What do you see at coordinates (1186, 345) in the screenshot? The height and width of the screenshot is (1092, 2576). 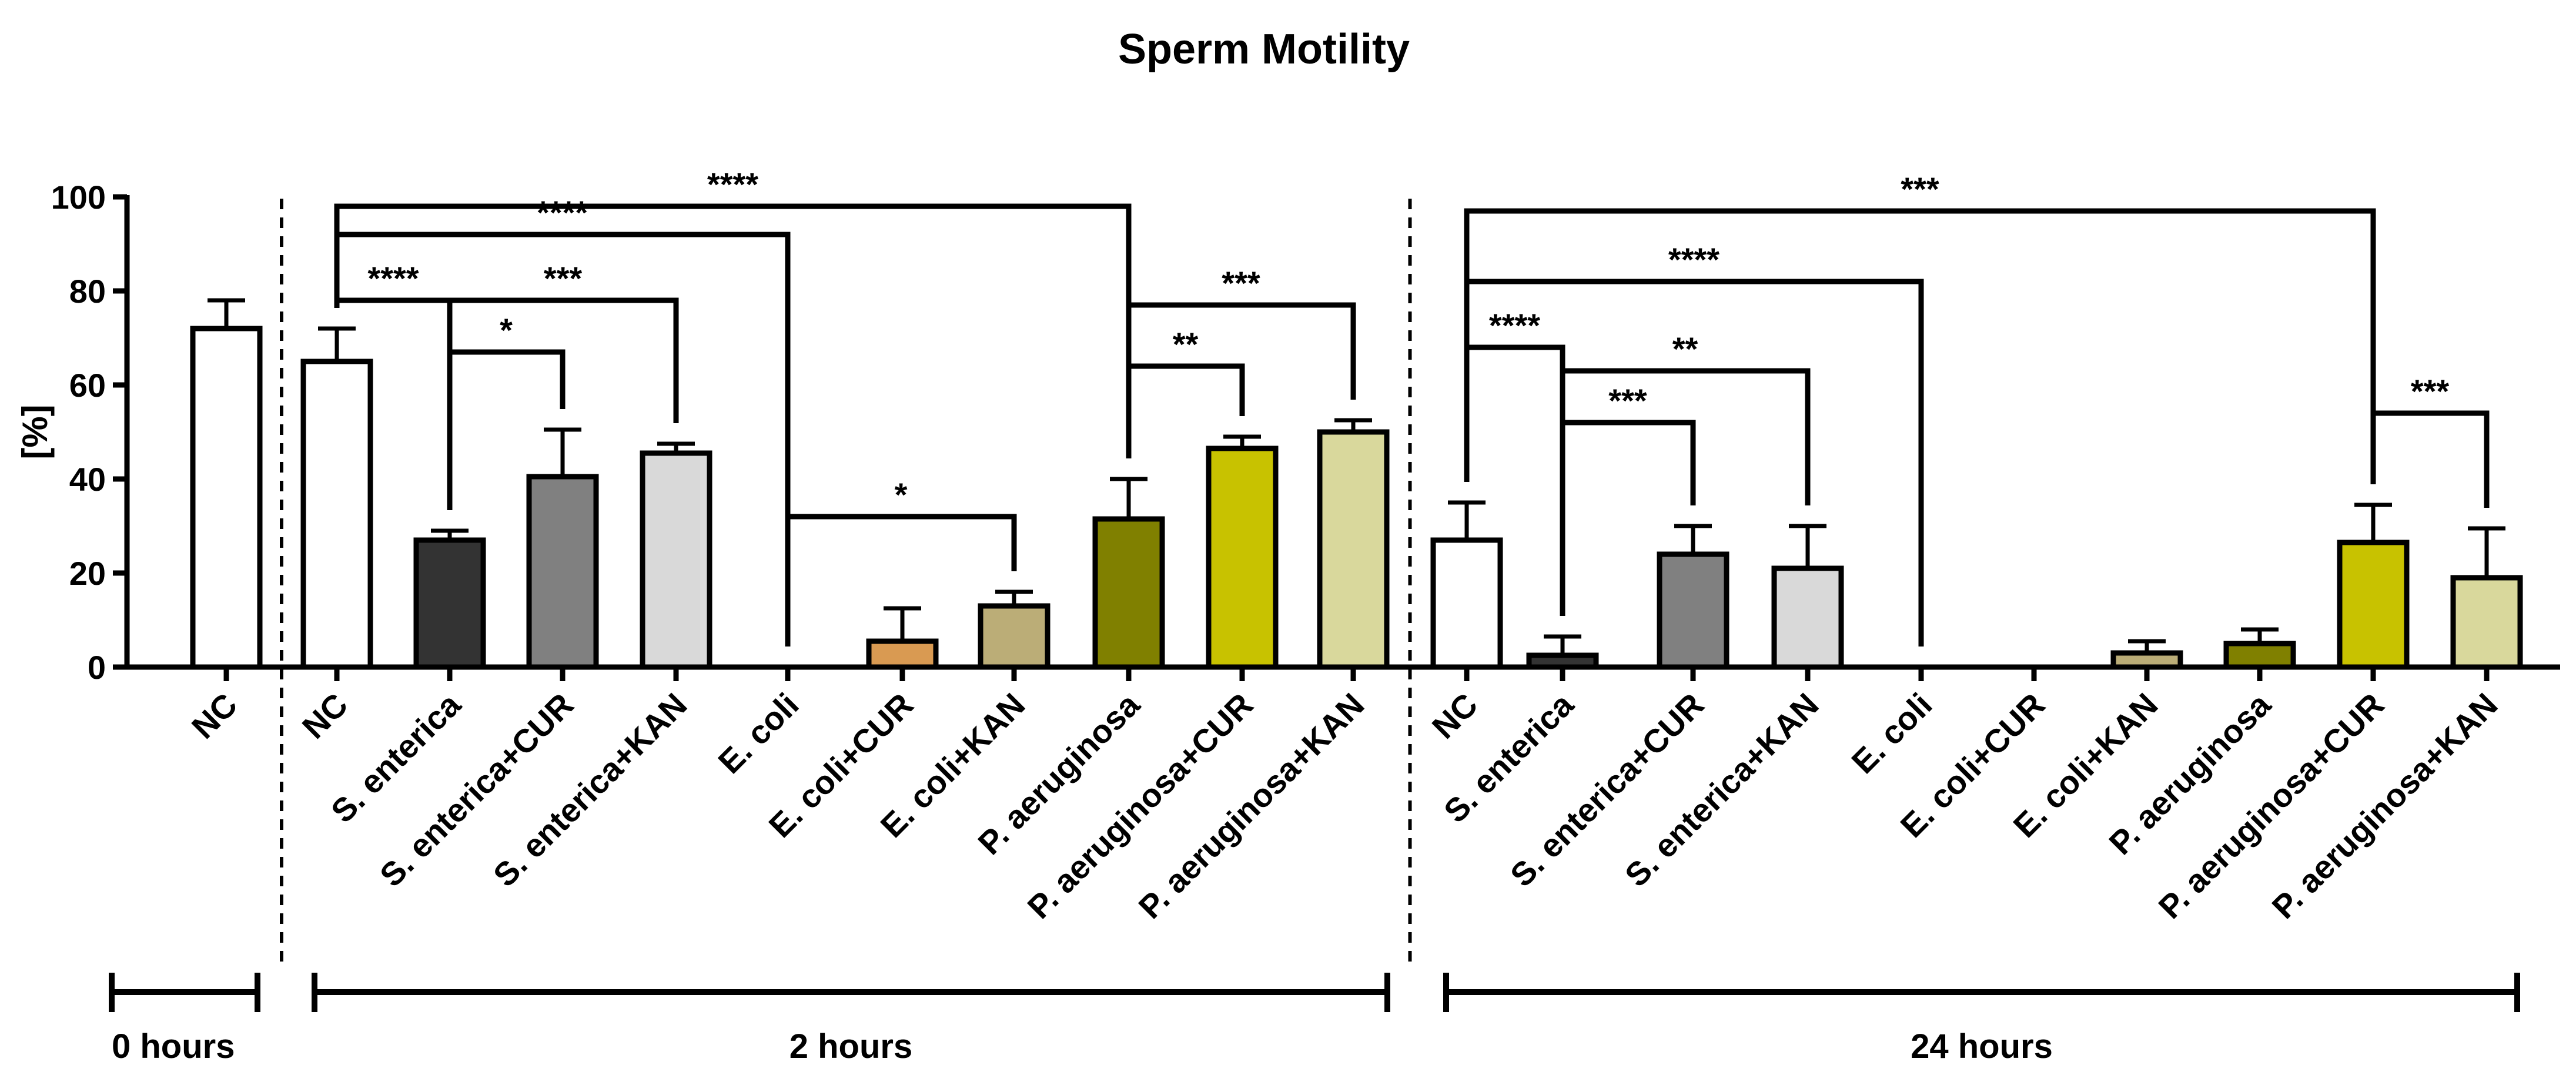 I see `significance-label-7: **` at bounding box center [1186, 345].